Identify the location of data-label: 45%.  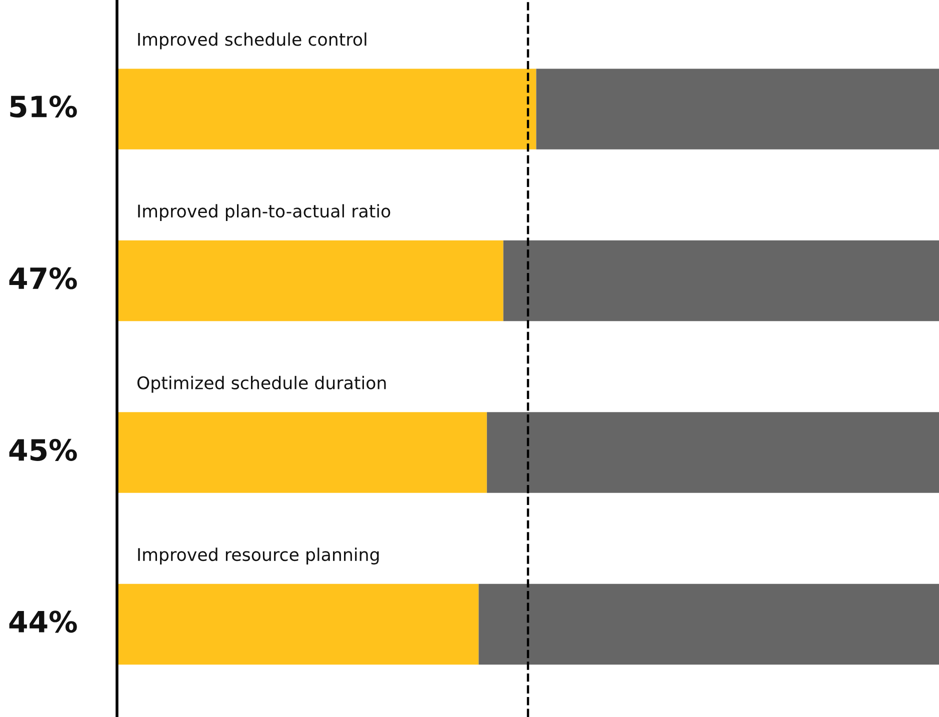
(43, 449).